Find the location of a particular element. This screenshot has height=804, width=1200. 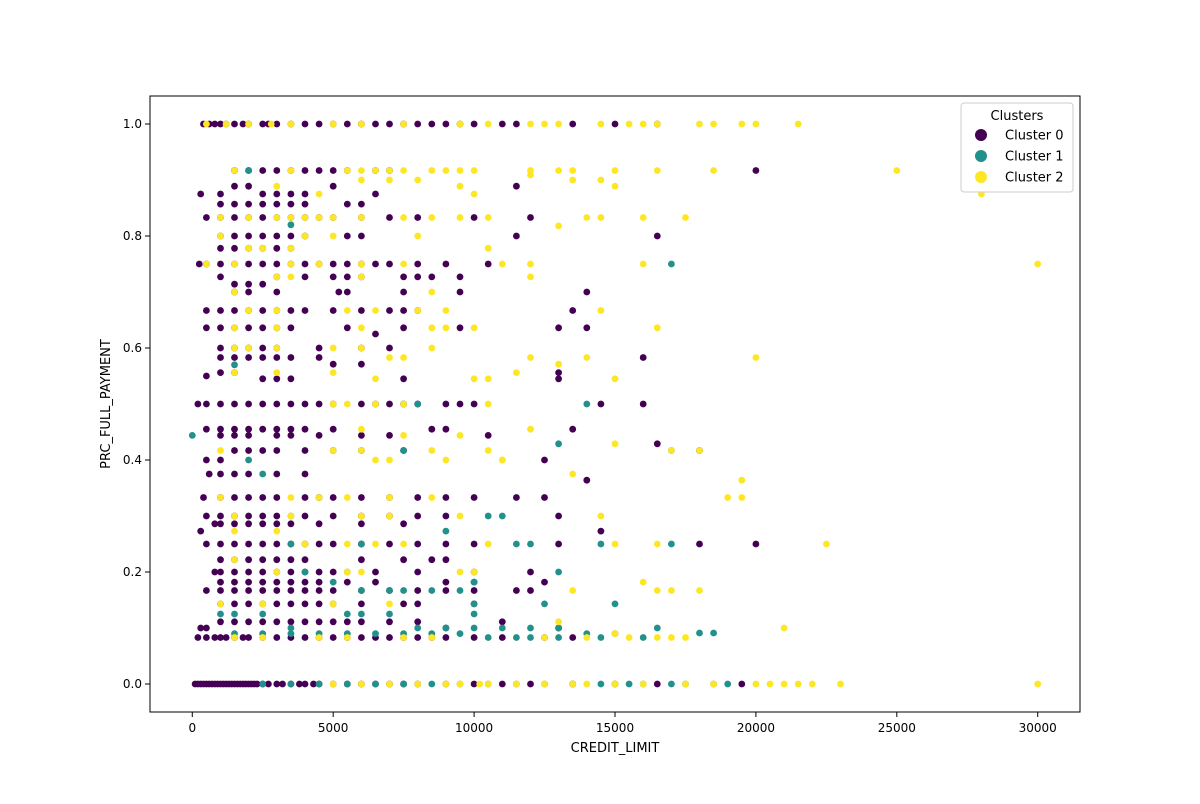

legend-entries: Cluster 0 Cluster 1 Cluster 2 is located at coordinates (1019, 157).